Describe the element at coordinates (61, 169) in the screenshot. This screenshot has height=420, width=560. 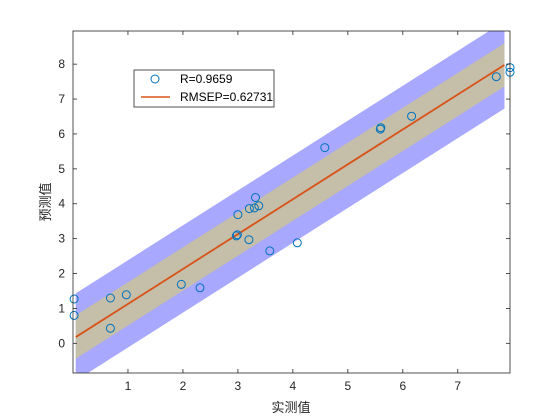
I see `y-tick-label: 5` at that location.